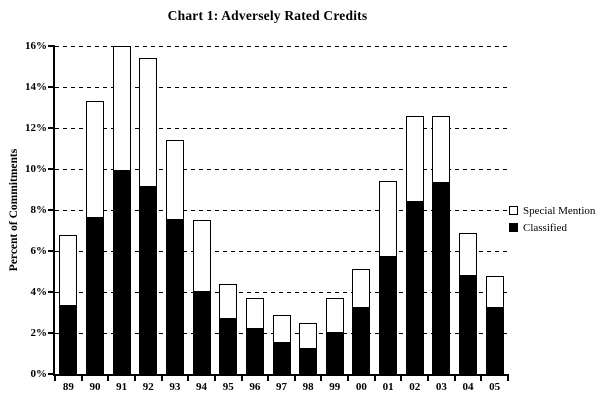 The image size is (600, 408). I want to click on x-axis-line, so click(280, 375).